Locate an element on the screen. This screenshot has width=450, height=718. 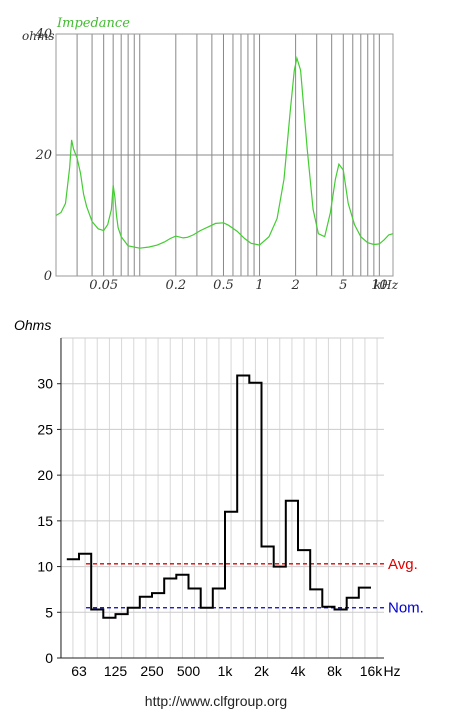
source-url: http://www.clfgroup.org is located at coordinates (216, 701).